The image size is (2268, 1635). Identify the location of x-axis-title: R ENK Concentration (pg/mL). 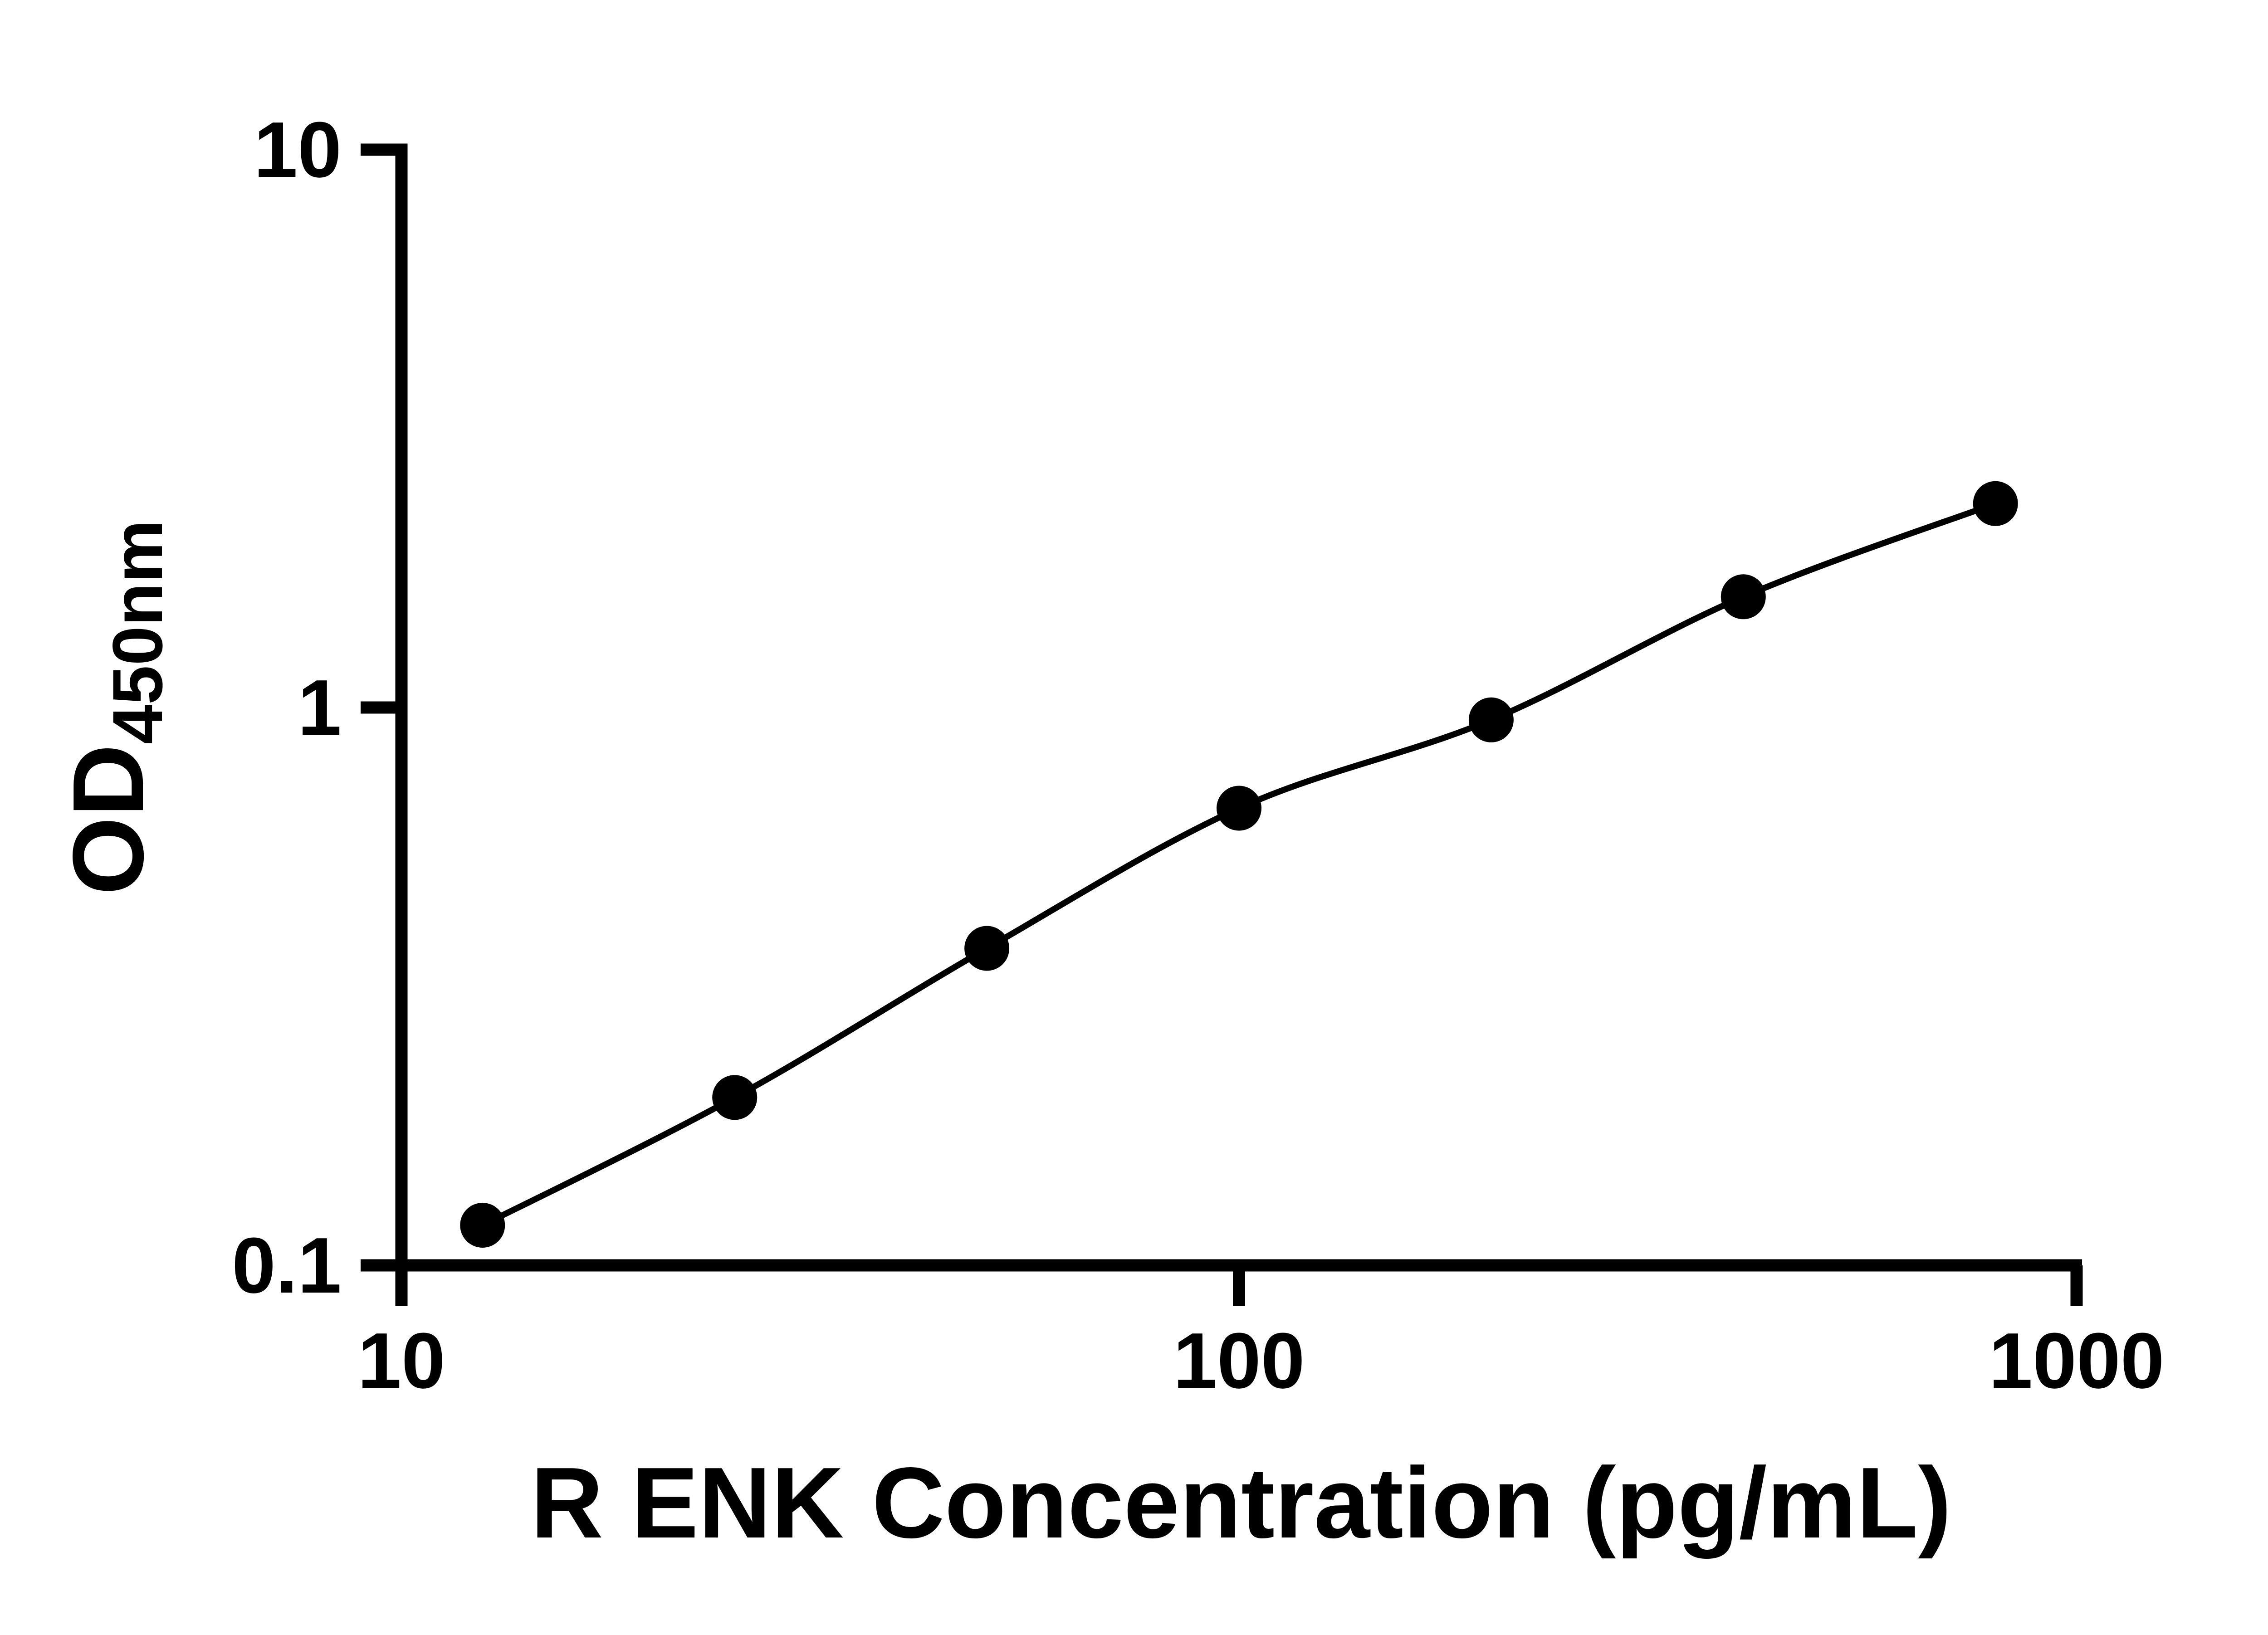
(1242, 1503).